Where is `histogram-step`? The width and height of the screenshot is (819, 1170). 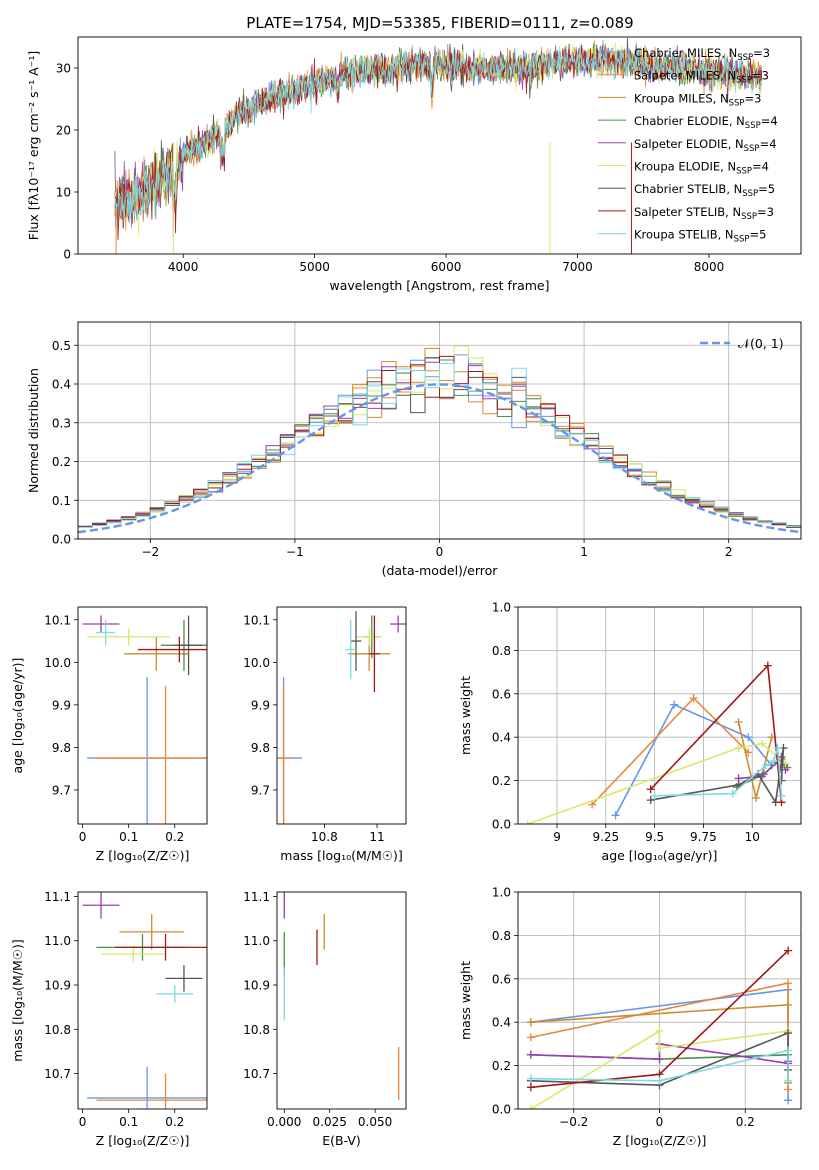
histogram-step is located at coordinates (439, 451).